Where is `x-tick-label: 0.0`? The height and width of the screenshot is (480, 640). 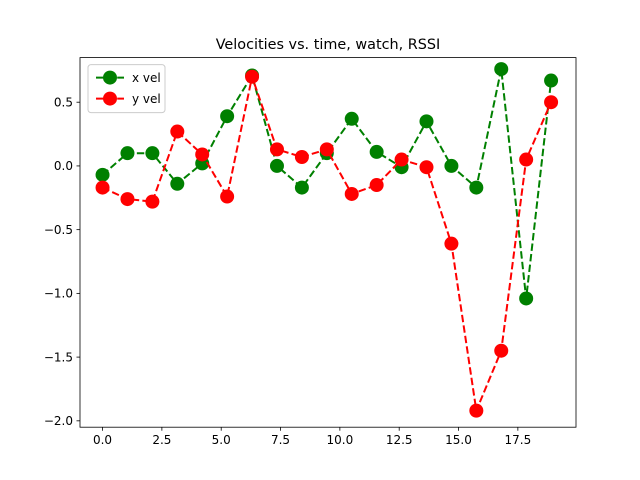 x-tick-label: 0.0 is located at coordinates (102, 440).